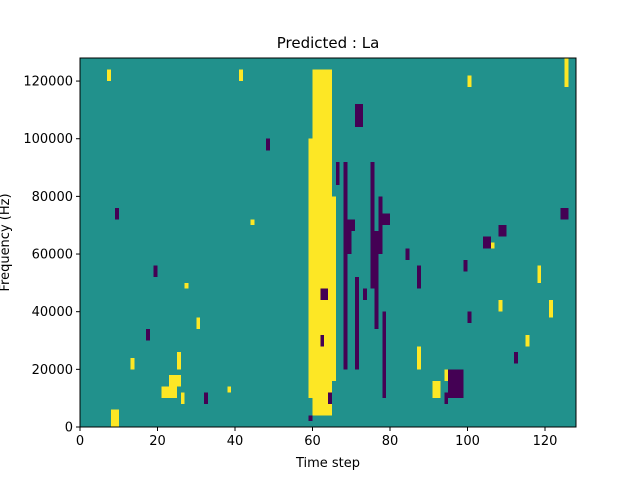  Describe the element at coordinates (328, 43) in the screenshot. I see `chart-title: Predicted : La` at that location.